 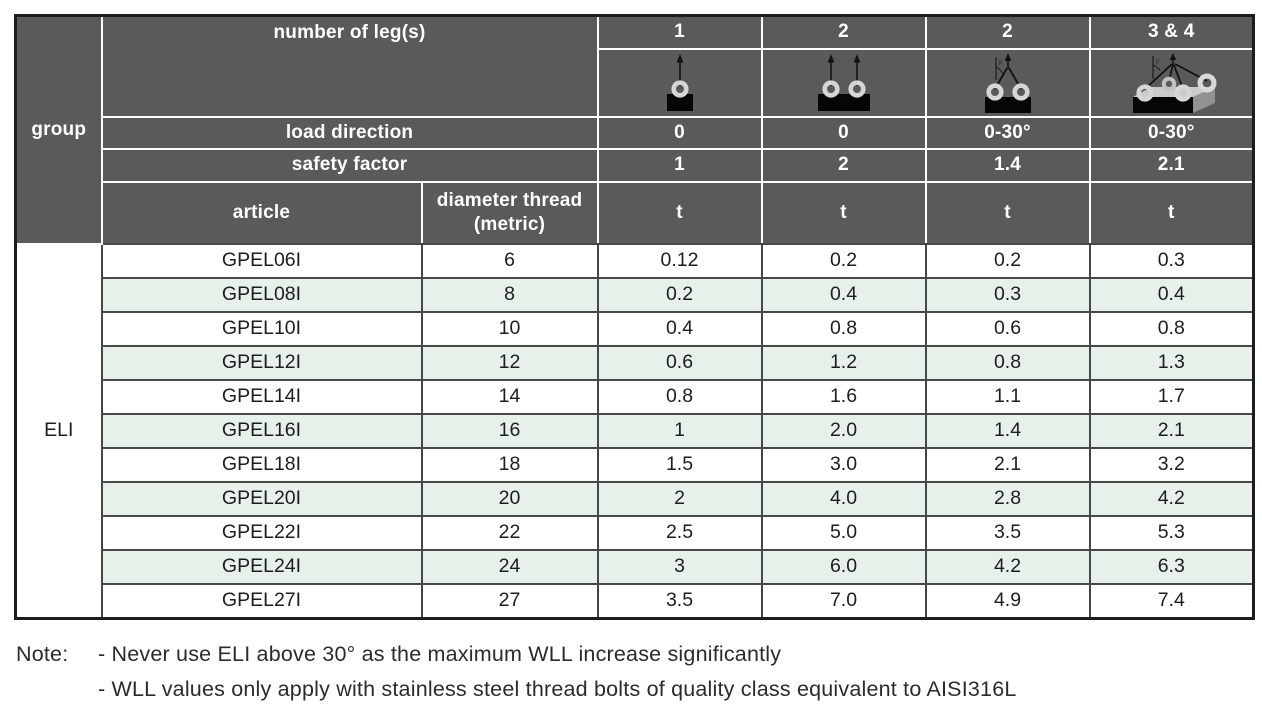 What do you see at coordinates (261, 430) in the screenshot?
I see `article-cell: GPEL16I` at bounding box center [261, 430].